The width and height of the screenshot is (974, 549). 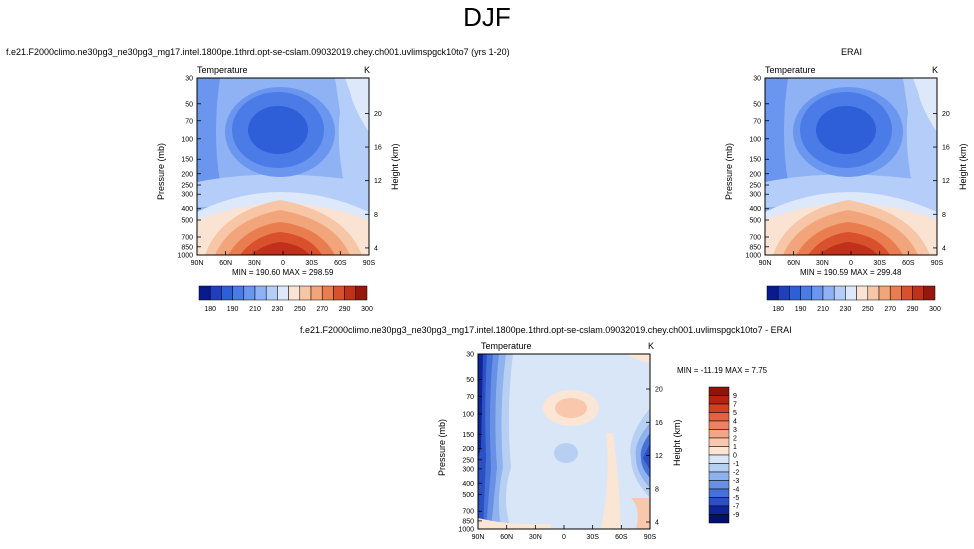 I want to click on colorbar-label: -7, so click(x=736, y=507).